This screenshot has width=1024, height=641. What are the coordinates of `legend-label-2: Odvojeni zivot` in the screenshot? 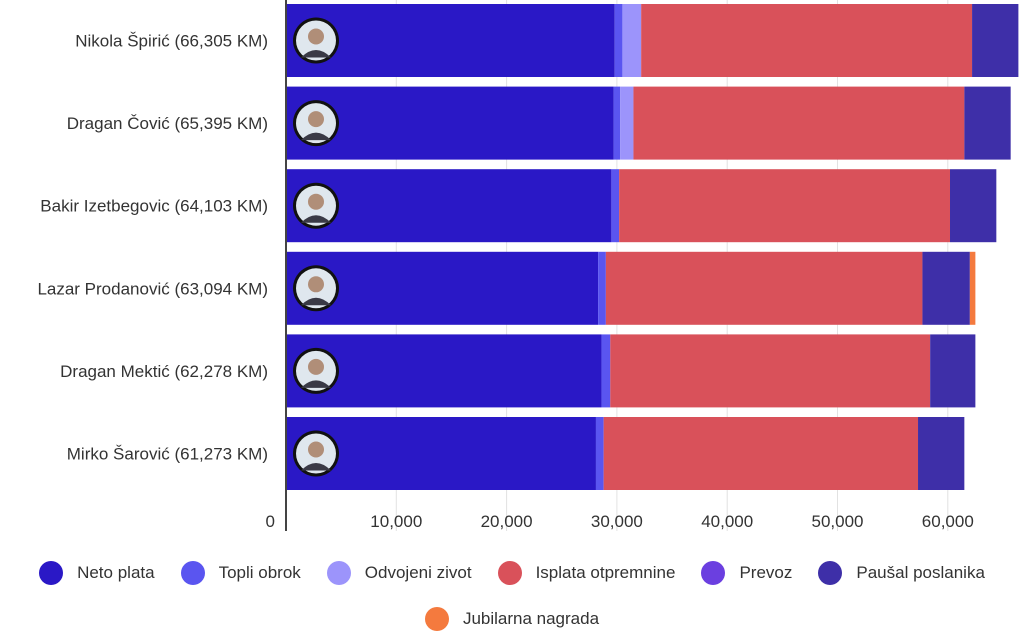 It's located at (418, 572).